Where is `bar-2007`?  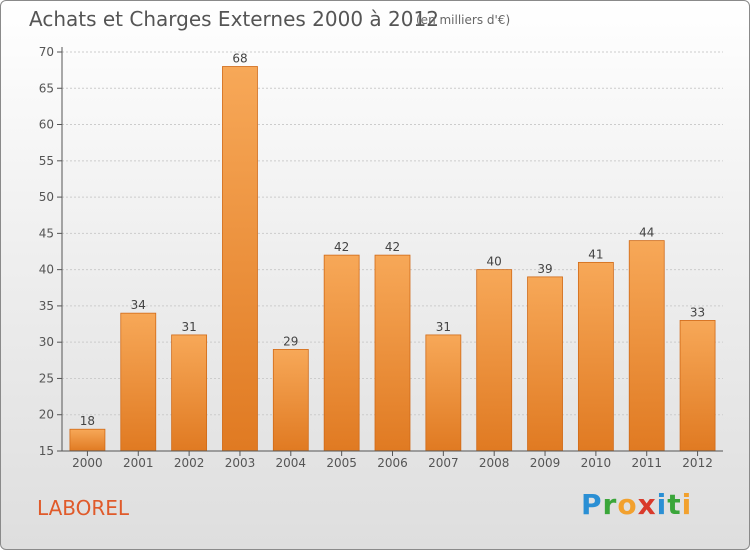
bar-2007 is located at coordinates (443, 393).